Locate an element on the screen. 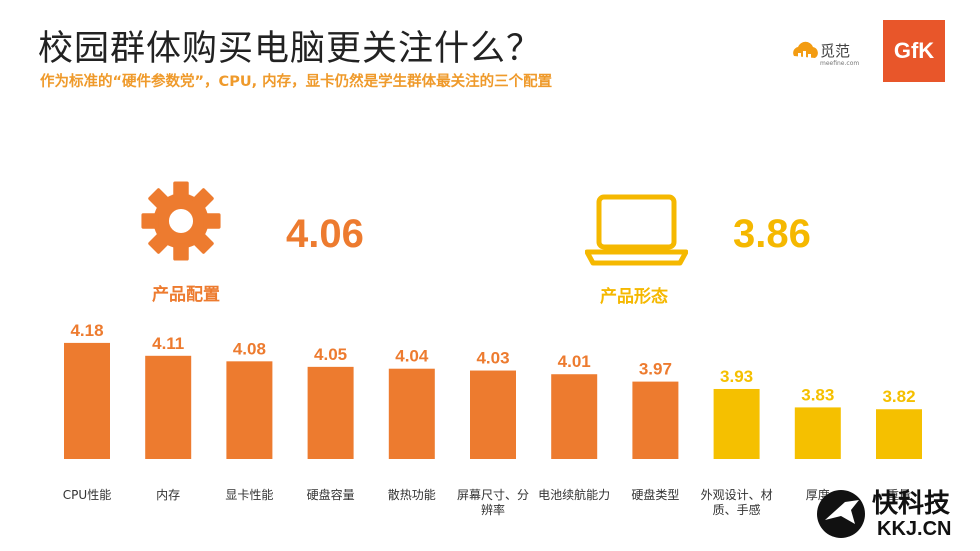  x-tick-label: 外观设计、材 质、手感 is located at coordinates (737, 503).